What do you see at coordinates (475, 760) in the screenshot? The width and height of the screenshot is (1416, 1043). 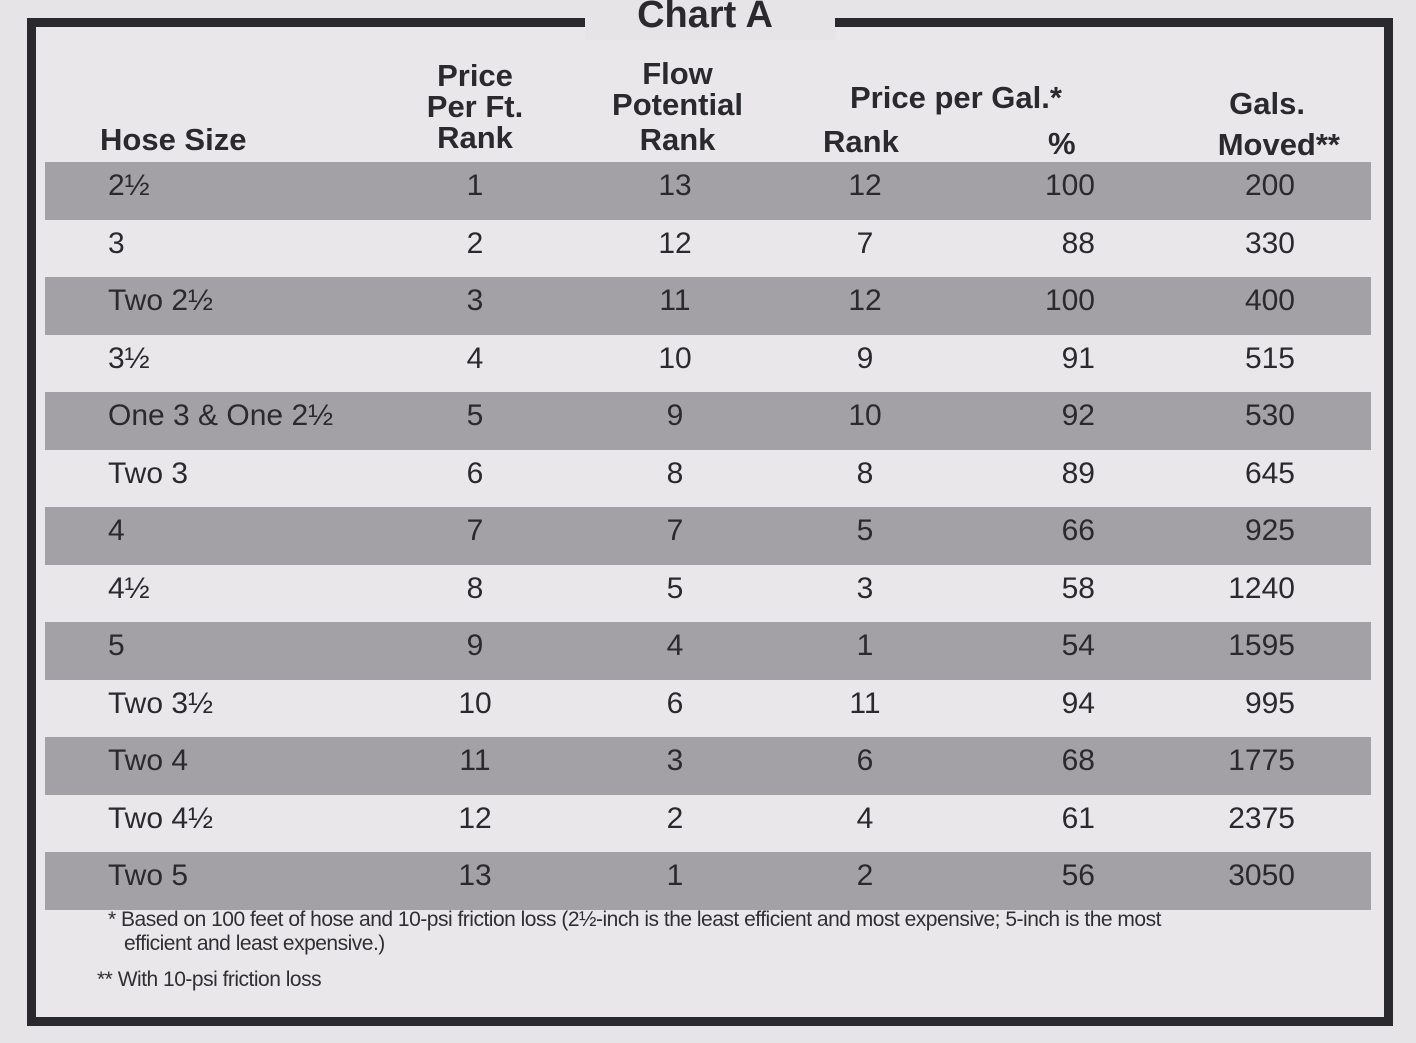 I see `cell-price-rank: 11` at bounding box center [475, 760].